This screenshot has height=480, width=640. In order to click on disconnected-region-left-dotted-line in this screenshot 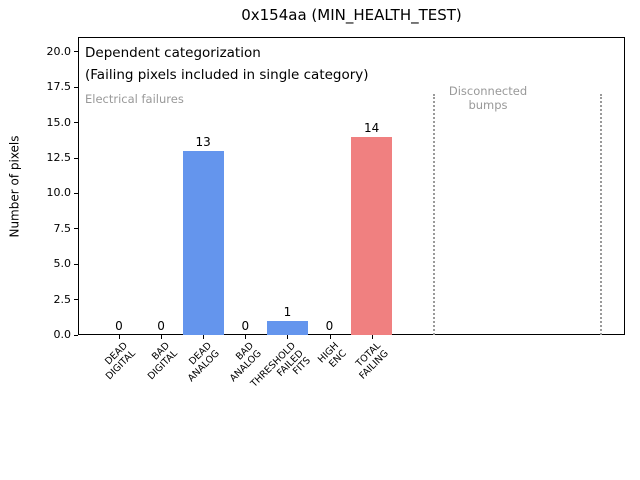, I will do `click(434, 214)`.